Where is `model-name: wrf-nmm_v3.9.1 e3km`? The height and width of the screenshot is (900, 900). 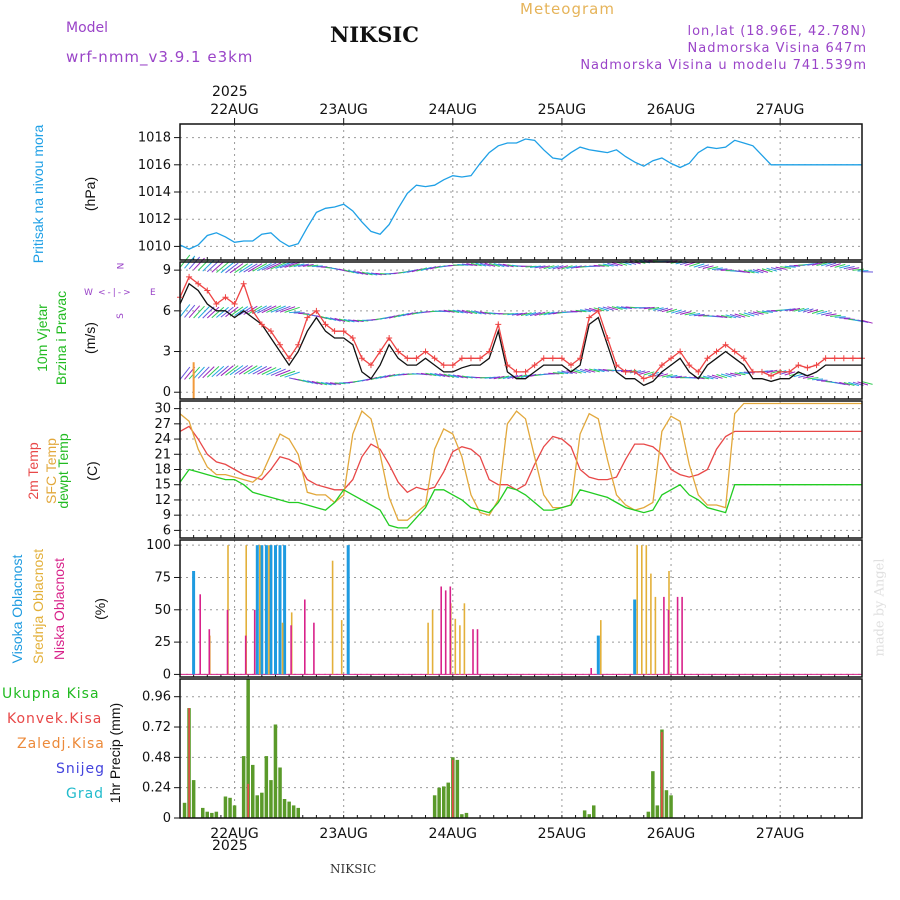 model-name: wrf-nmm_v3.9.1 e3km is located at coordinates (160, 57).